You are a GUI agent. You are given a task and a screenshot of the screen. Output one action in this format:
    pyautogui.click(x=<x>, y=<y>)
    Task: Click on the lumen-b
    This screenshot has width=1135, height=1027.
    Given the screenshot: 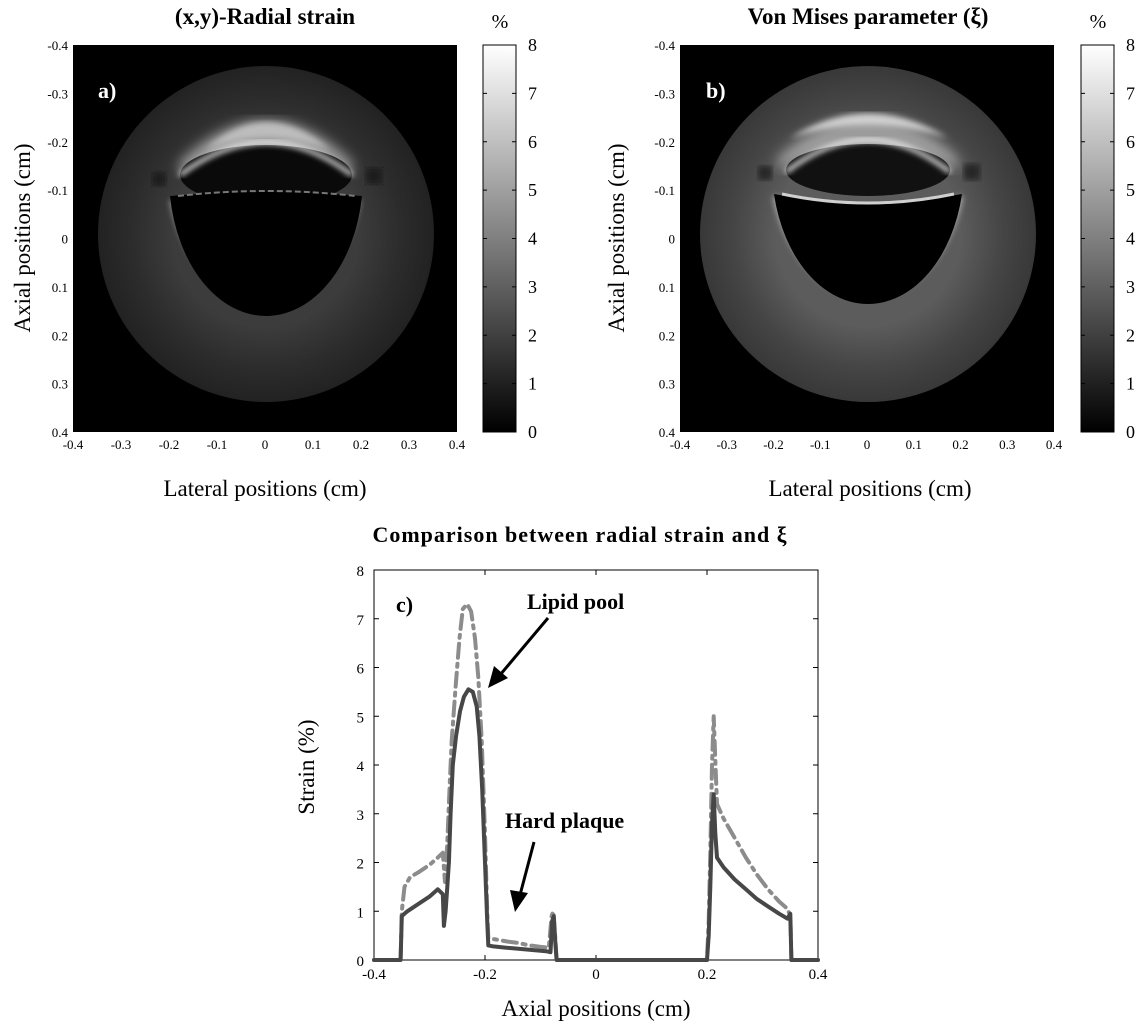 What is the action you would take?
    pyautogui.click(x=868, y=249)
    